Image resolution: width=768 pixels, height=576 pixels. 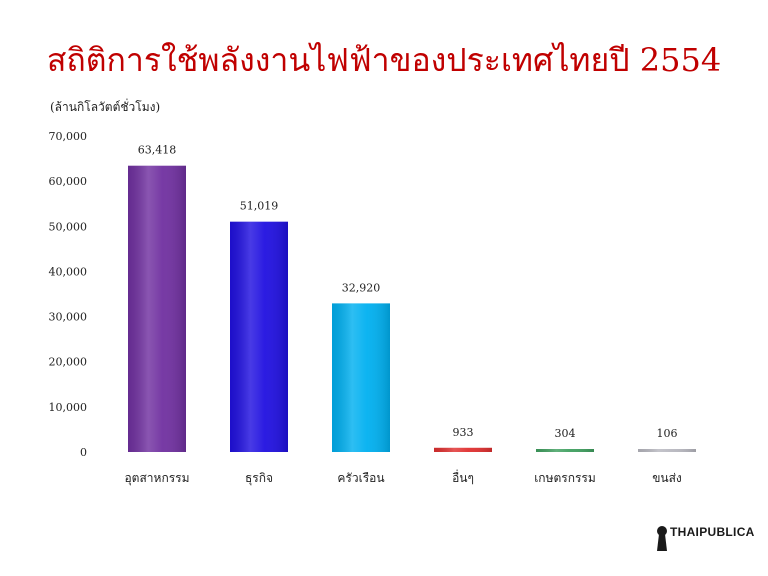 What do you see at coordinates (157, 150) in the screenshot?
I see `data-label: 63,418` at bounding box center [157, 150].